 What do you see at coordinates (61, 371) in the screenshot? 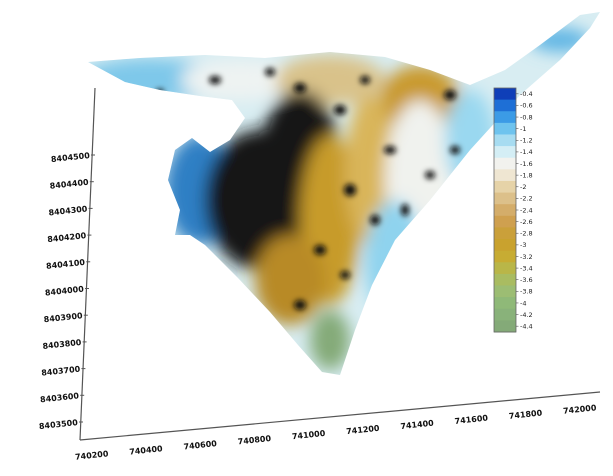
I see `y-tick-label: 8403700` at bounding box center [61, 371].